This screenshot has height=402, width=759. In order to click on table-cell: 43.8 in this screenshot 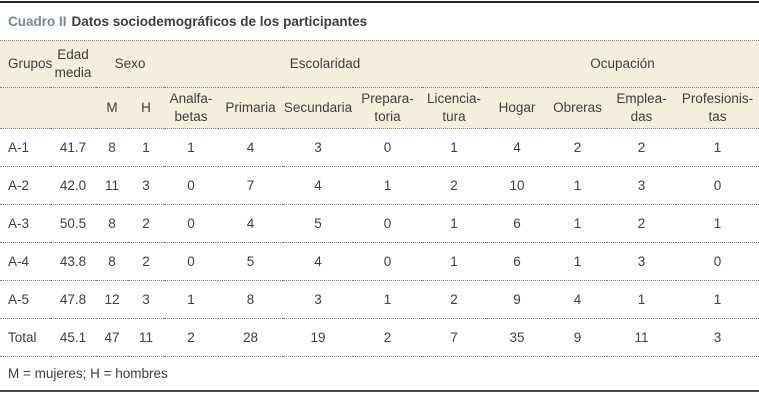, I will do `click(73, 261)`.